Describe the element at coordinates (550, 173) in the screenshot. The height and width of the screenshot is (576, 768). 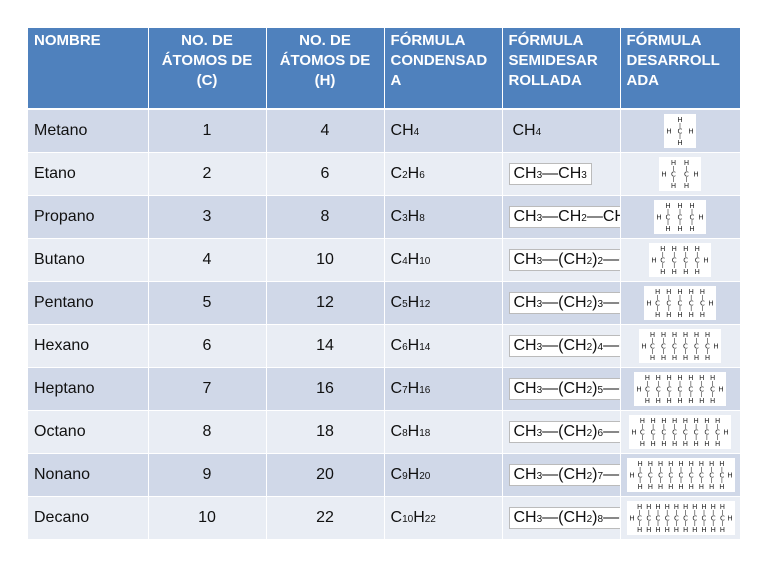
I see `semidesarrollada-formula: CH3—CH3` at that location.